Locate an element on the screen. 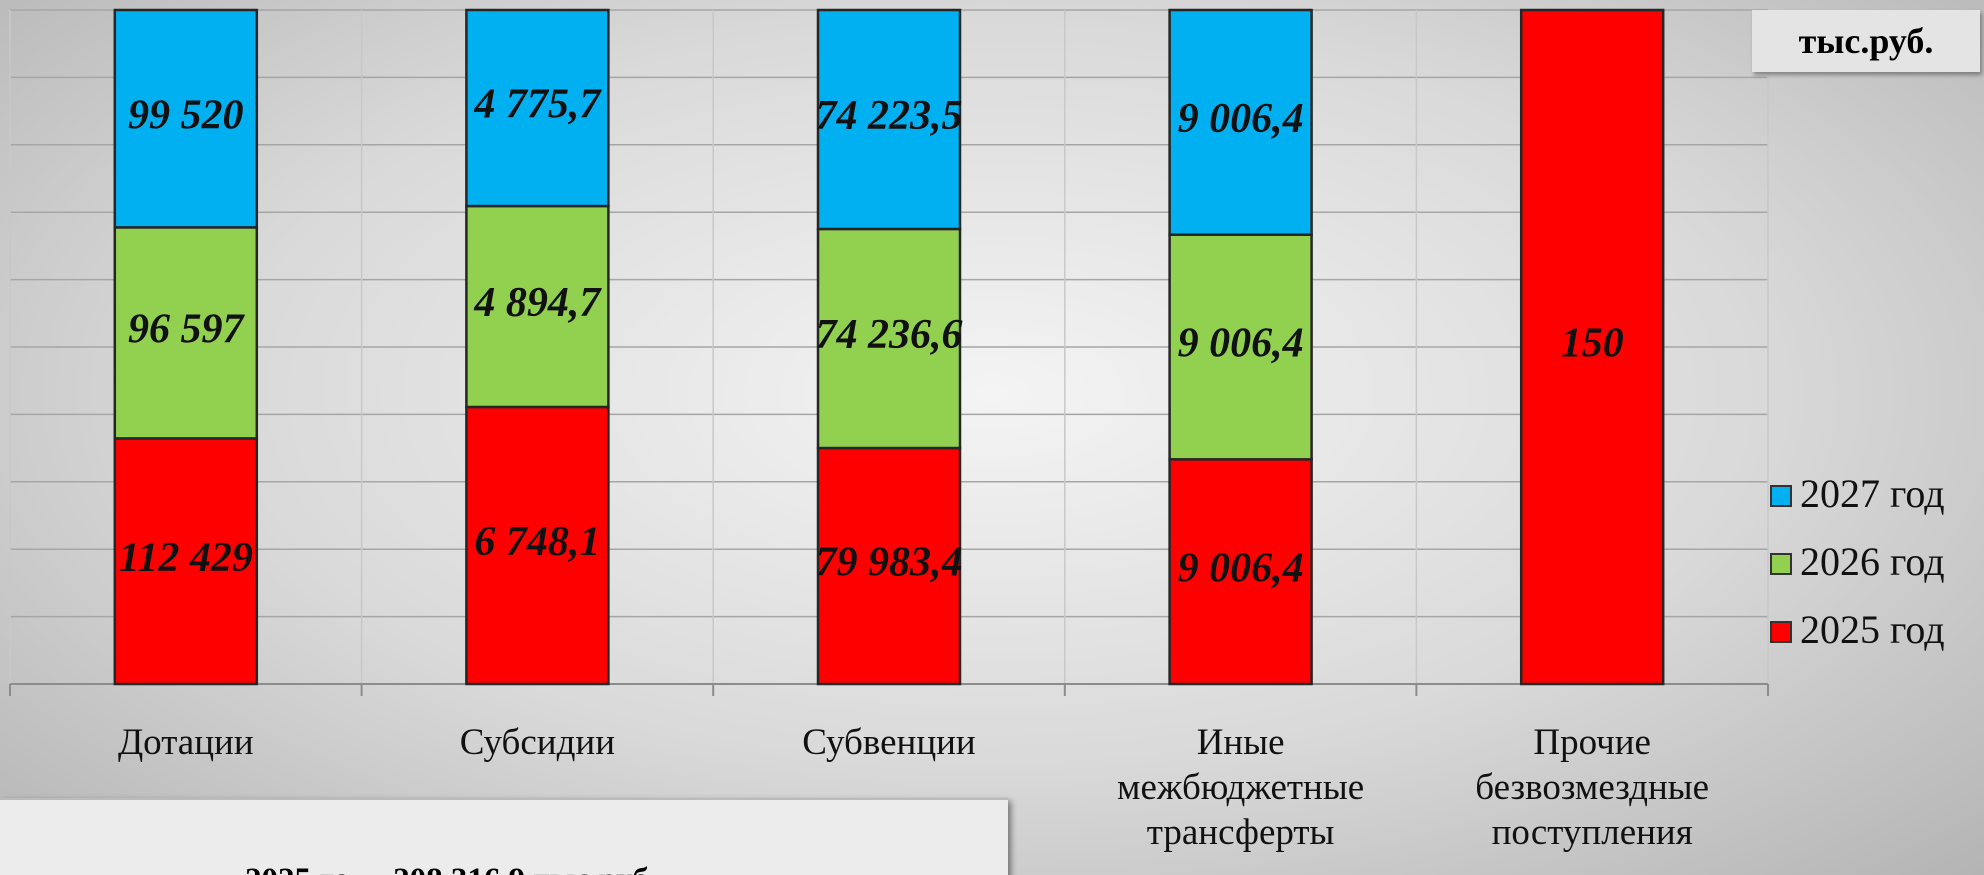 This screenshot has width=1984, height=875. x-tick-label: Иные межбюджетные трансферты is located at coordinates (1241, 787).